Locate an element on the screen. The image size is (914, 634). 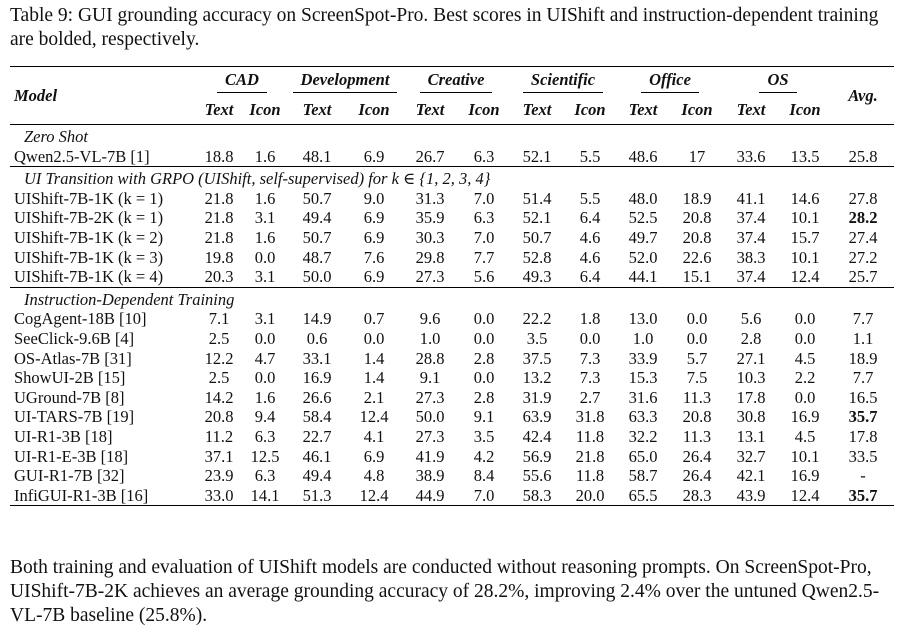
score-cell: 1.4 is located at coordinates (374, 378).